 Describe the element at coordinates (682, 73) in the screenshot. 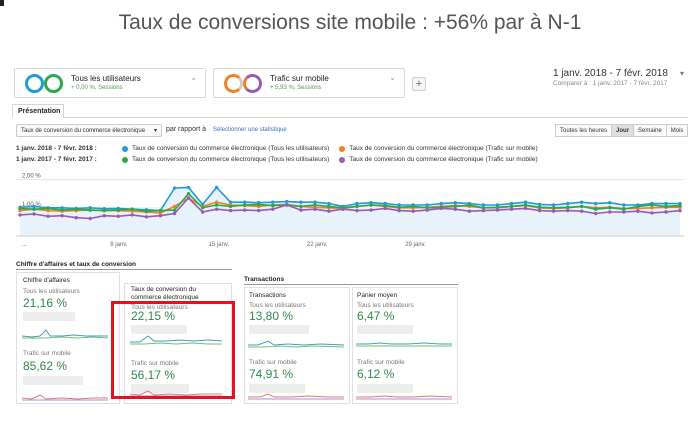

I see `chevron-down-icon: ▾` at that location.